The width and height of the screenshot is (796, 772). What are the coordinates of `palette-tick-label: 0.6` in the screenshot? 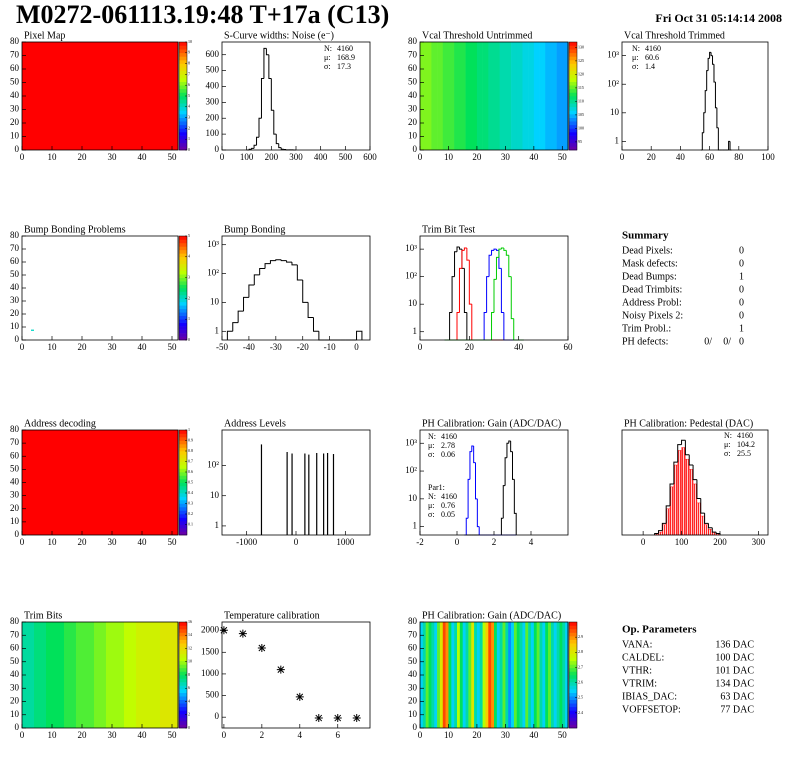 It's located at (190, 471).